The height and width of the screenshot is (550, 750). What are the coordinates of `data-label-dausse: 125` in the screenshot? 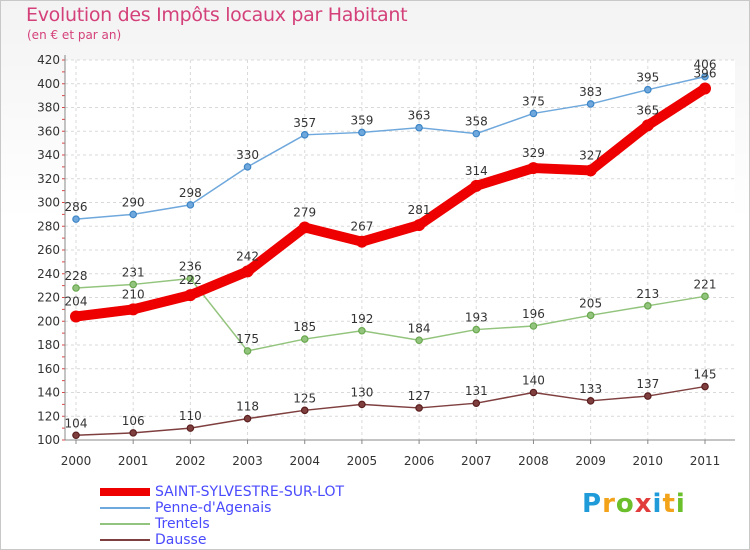 It's located at (304, 398).